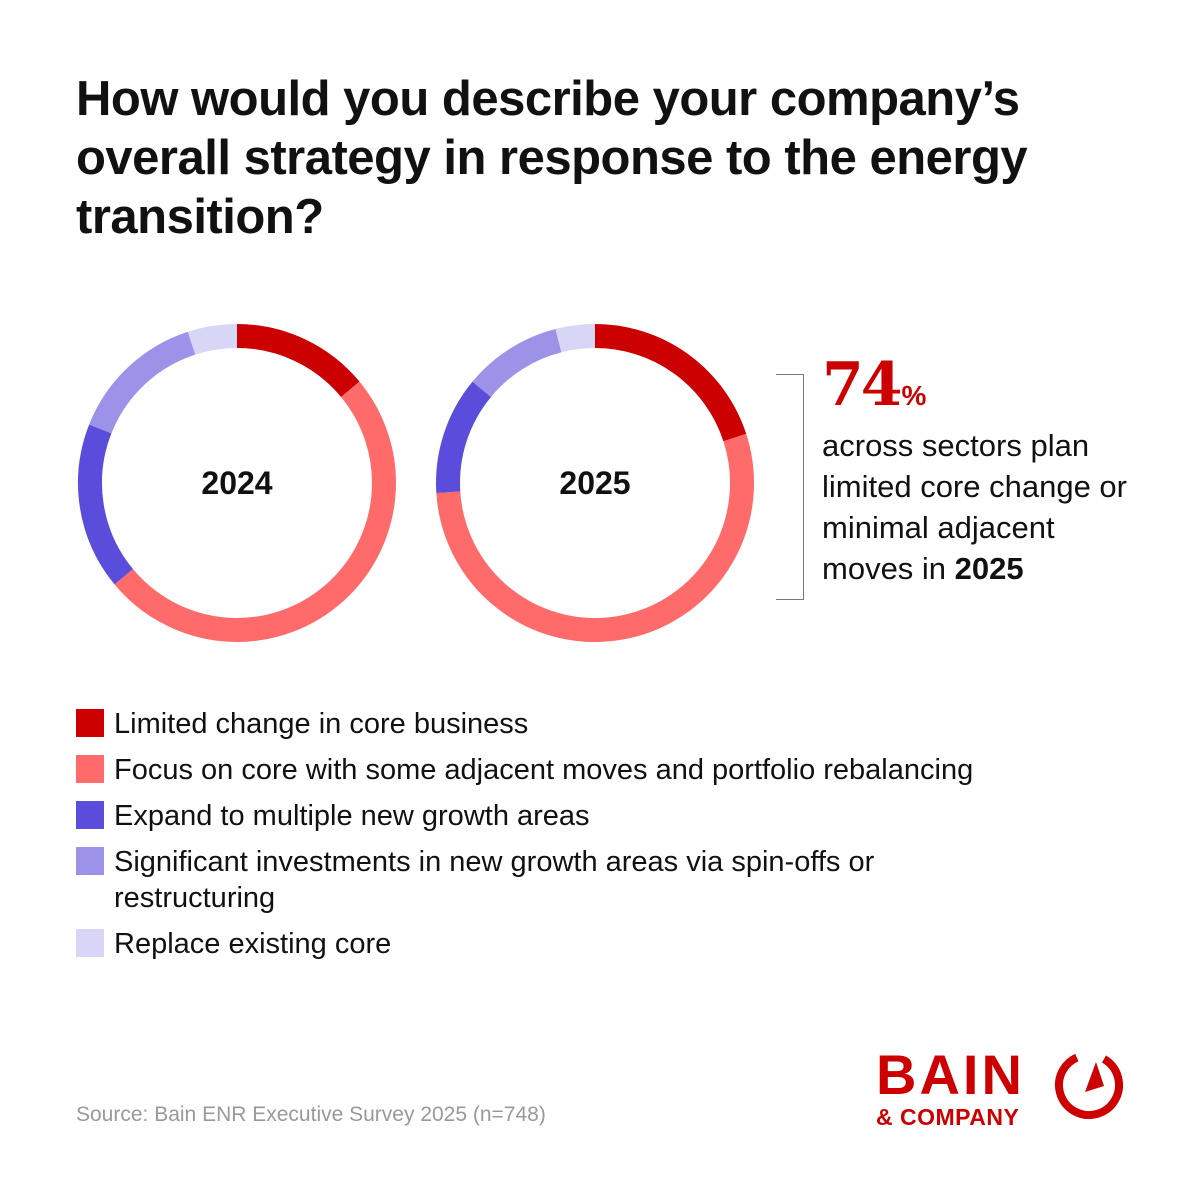  What do you see at coordinates (106, 504) in the screenshot?
I see `donut-2024-segment-expand-growth` at bounding box center [106, 504].